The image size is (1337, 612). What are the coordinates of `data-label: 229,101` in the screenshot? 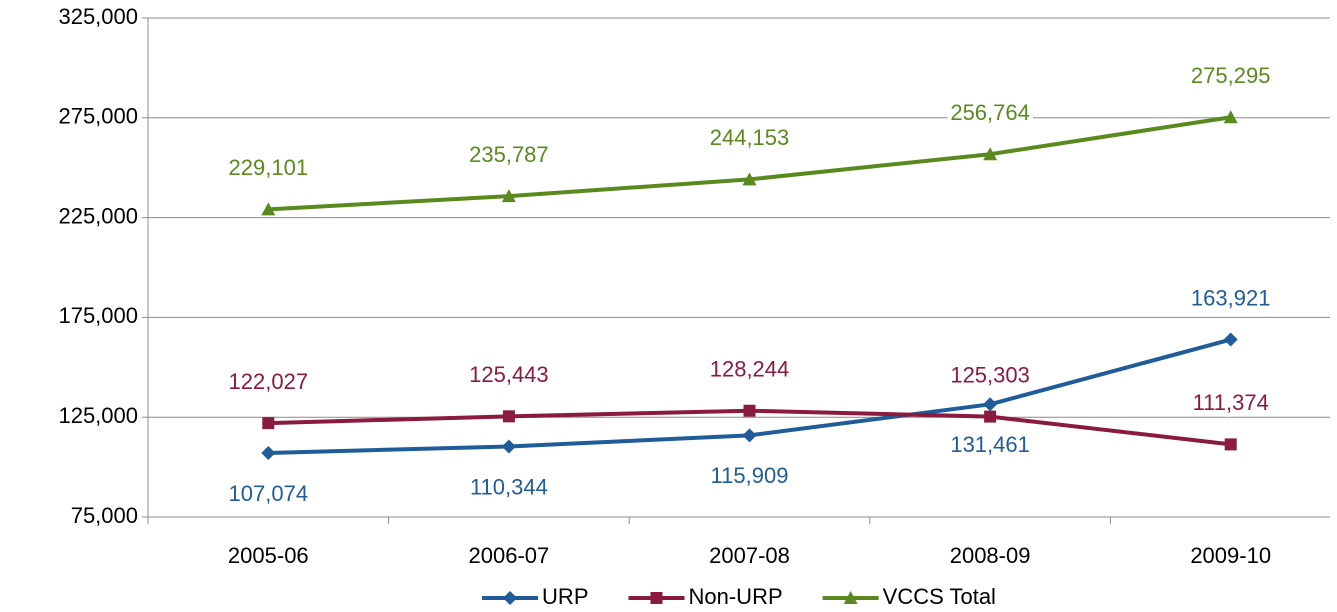 It's located at (269, 167).